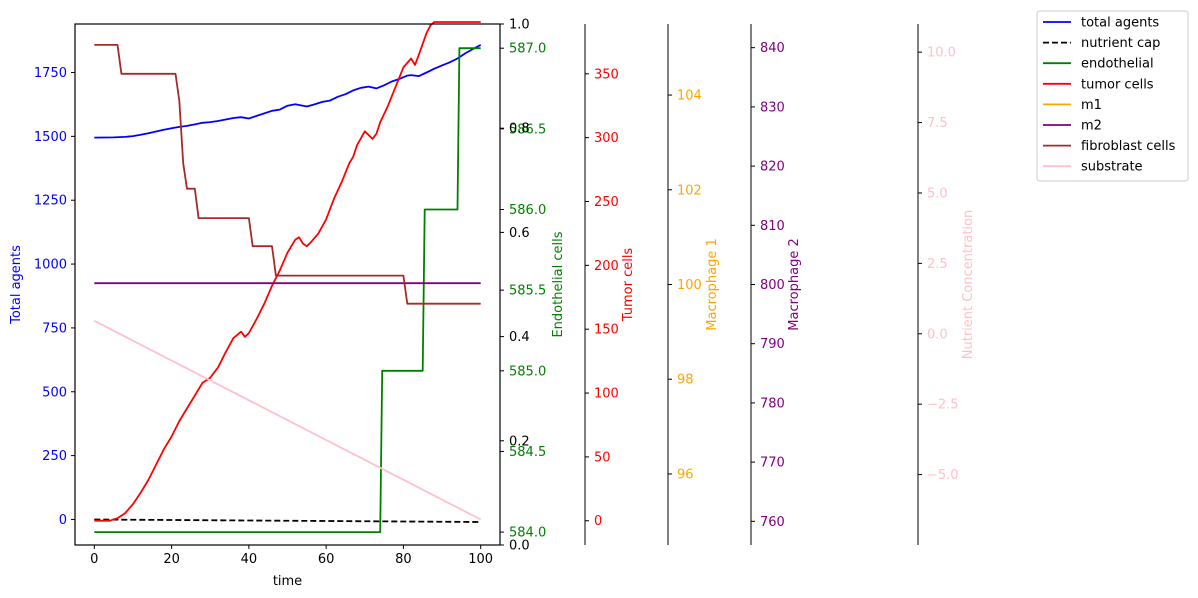  What do you see at coordinates (480, 559) in the screenshot?
I see `x-tick-label: 100` at bounding box center [480, 559].